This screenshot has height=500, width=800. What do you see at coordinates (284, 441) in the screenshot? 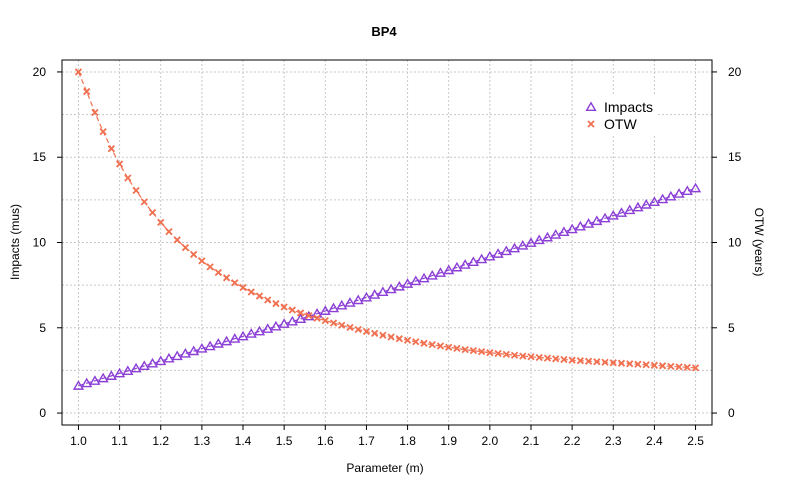
I see `x-tick-label: 1.5` at bounding box center [284, 441].